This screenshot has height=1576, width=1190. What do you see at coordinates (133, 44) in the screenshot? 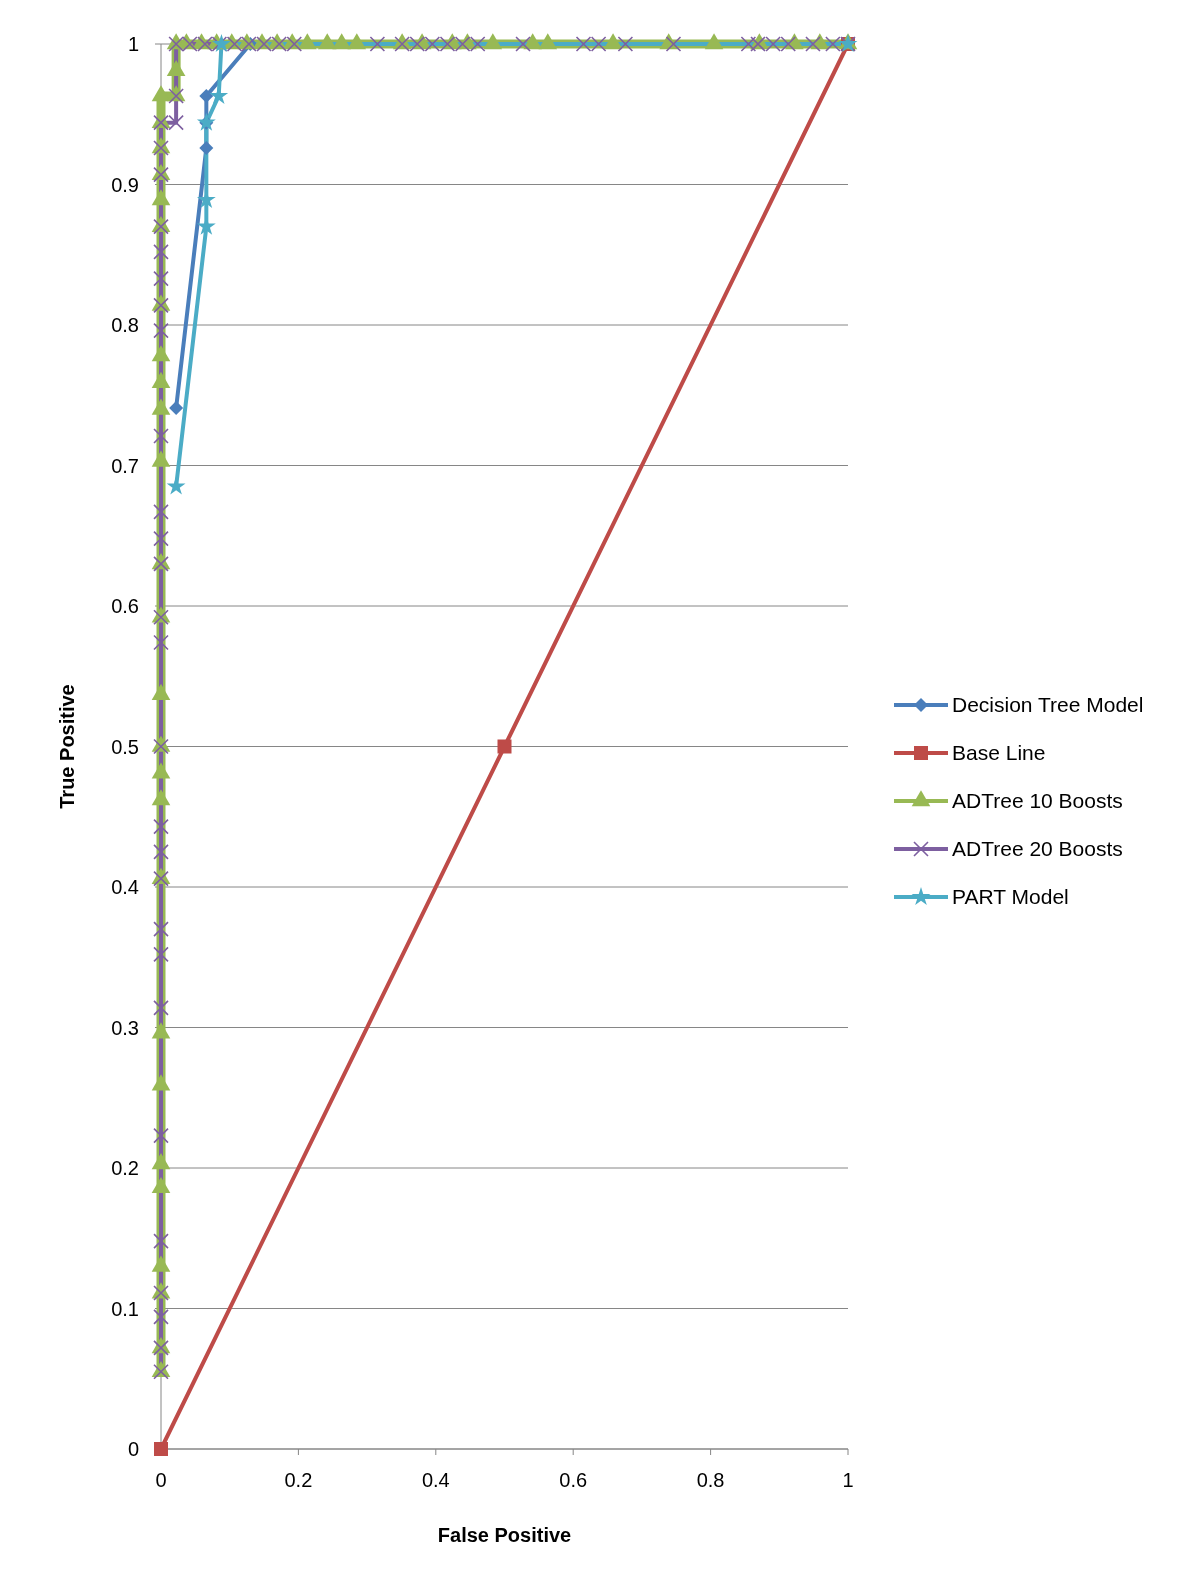
I see `y-tick-label: 1` at bounding box center [133, 44].